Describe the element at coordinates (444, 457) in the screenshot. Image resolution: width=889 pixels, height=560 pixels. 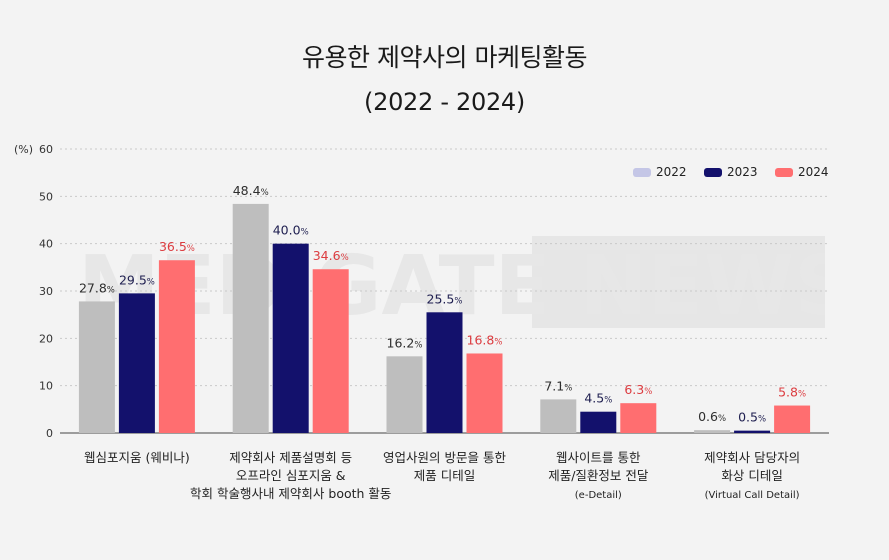
I see `x-tick-label: 영업사원의 방문을 통한` at that location.